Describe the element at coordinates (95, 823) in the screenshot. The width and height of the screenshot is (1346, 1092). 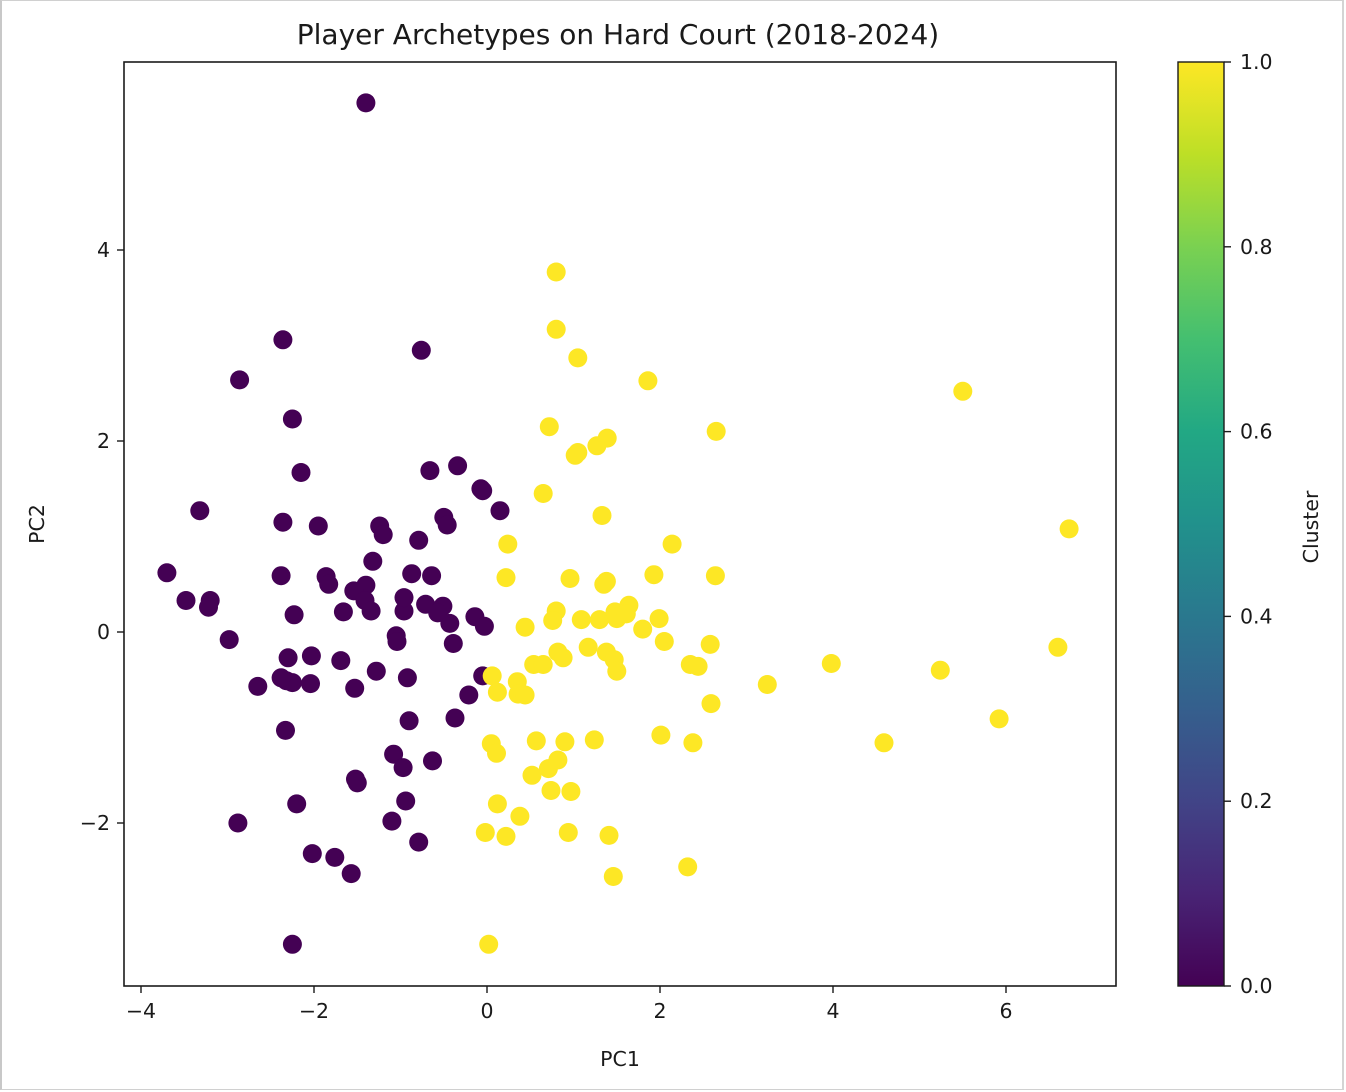
I see `y-tick-label: −2` at that location.